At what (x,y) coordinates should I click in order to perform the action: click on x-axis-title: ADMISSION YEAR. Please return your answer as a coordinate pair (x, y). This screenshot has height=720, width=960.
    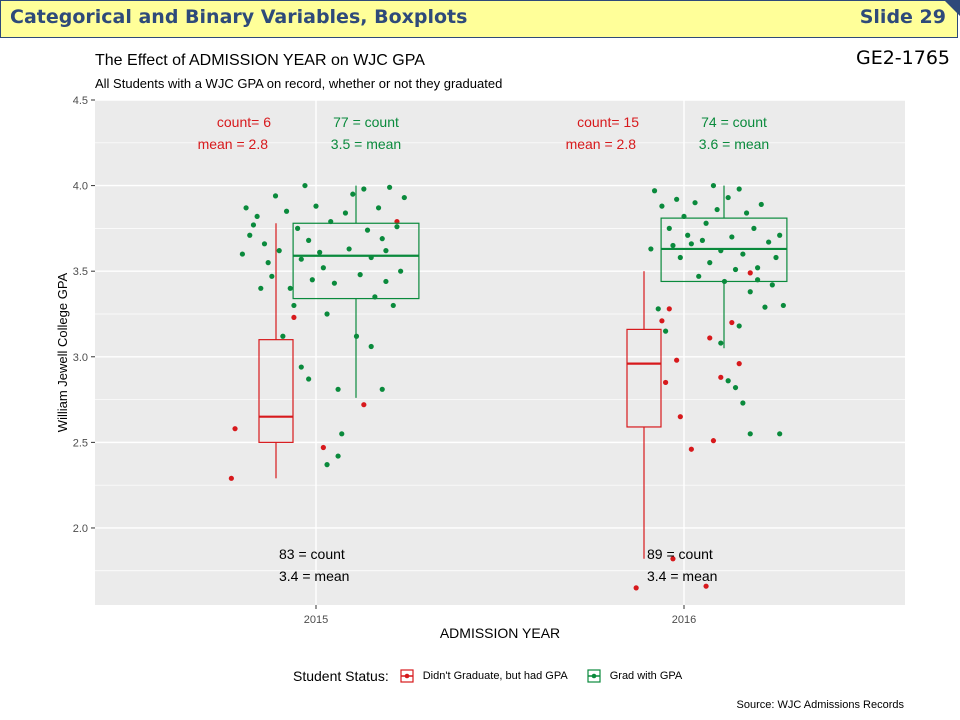
    Looking at the image, I should click on (500, 633).